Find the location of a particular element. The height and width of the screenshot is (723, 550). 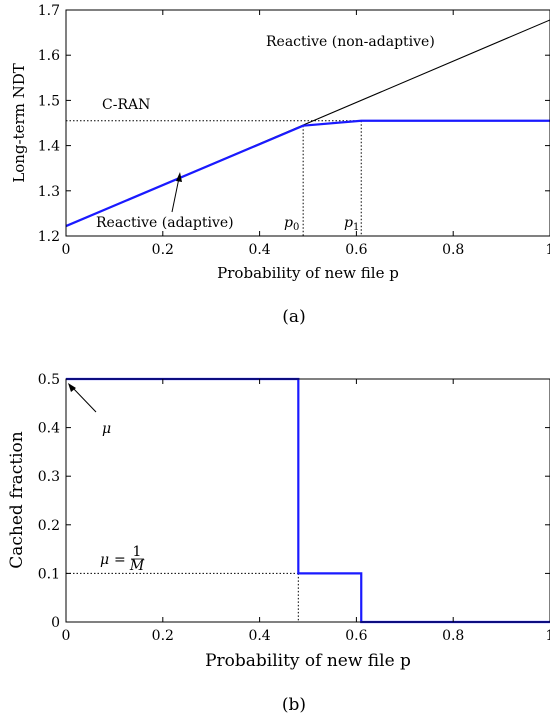

chart-a-caption: (a) is located at coordinates (293, 317).